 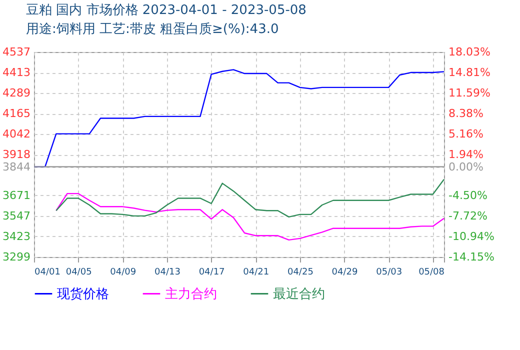 I want to click on x-tick-label: 05/08, so click(x=431, y=273).